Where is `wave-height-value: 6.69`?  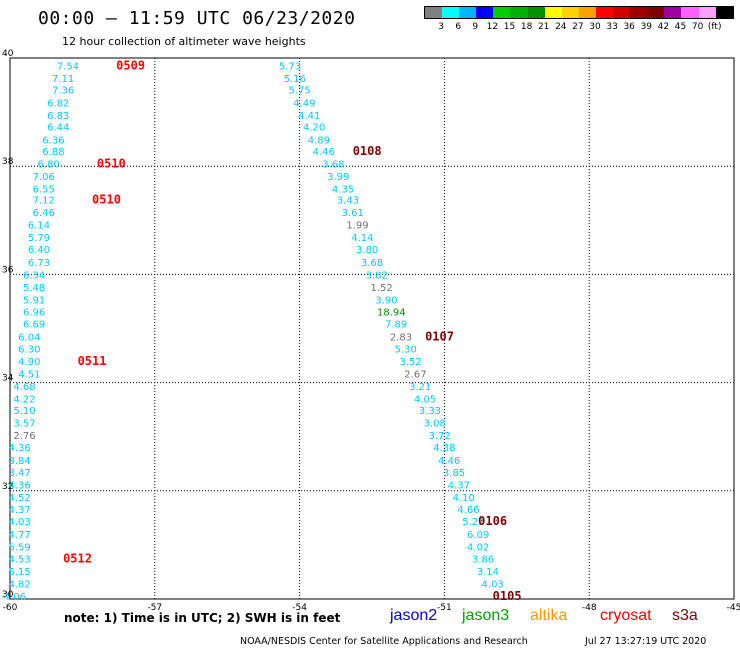
wave-height-value: 6.69 is located at coordinates (34, 325).